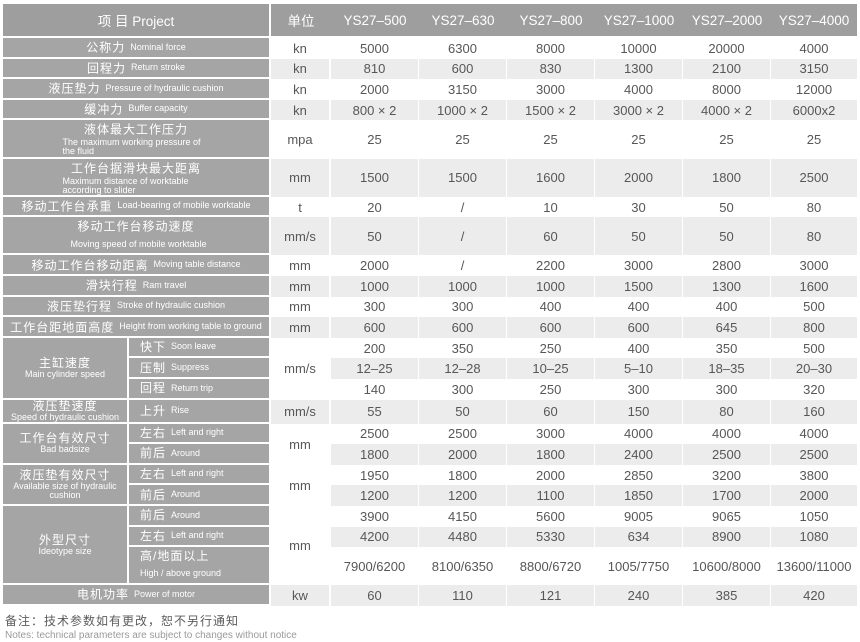 The height and width of the screenshot is (642, 860). What do you see at coordinates (186, 493) in the screenshot?
I see `sub-label-en: Around` at bounding box center [186, 493].